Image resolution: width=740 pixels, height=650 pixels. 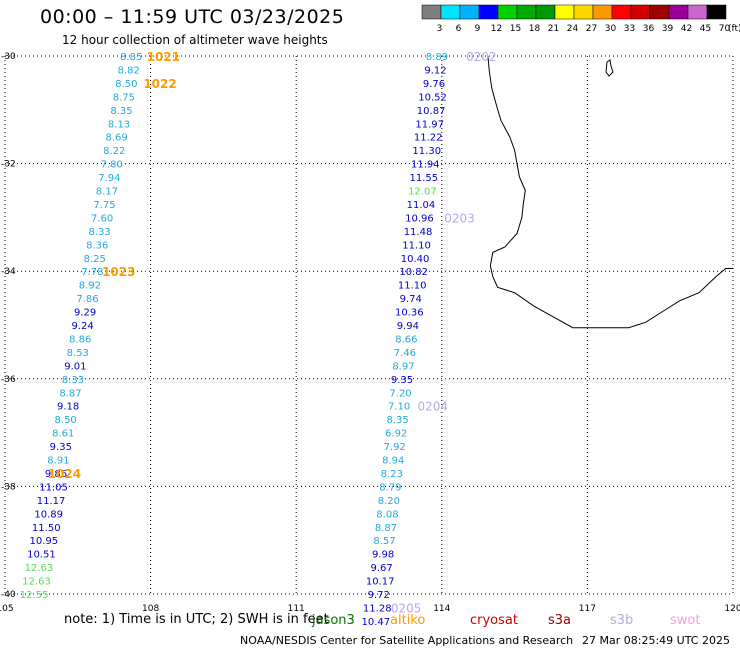 What do you see at coordinates (734, 29) in the screenshot?
I see `colorbar-unit: (ft)` at bounding box center [734, 29].